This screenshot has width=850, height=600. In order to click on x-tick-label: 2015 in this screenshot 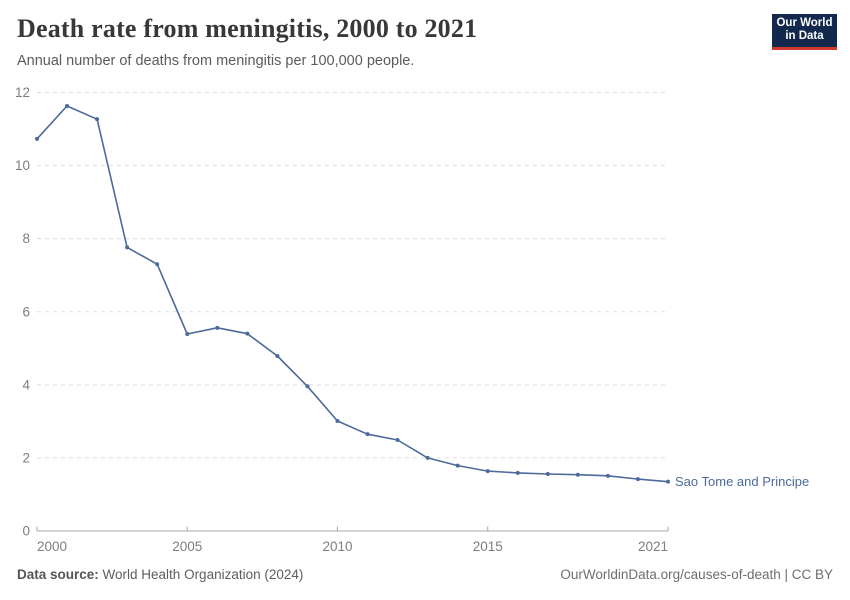, I will do `click(488, 546)`.